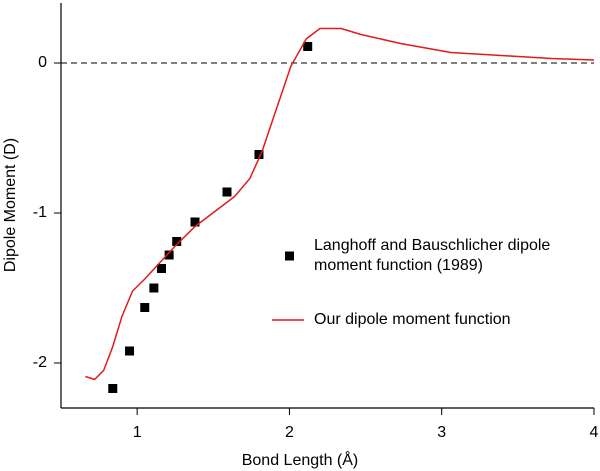 The height and width of the screenshot is (471, 600). I want to click on legend-label: Our dipole moment function, so click(412, 319).